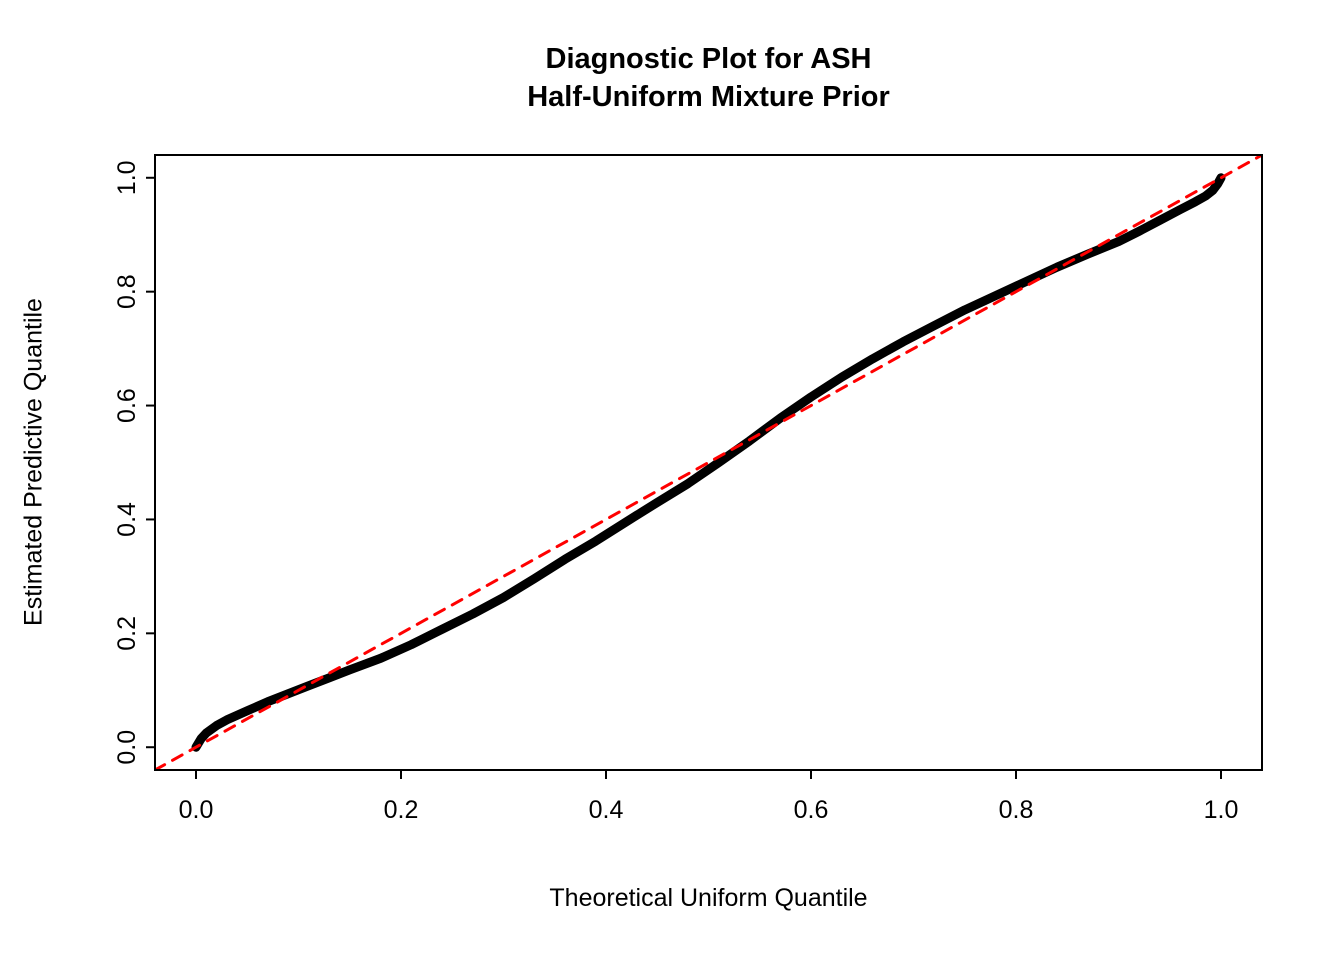 The height and width of the screenshot is (960, 1344). I want to click on y-tick-label: 0.0, so click(127, 747).